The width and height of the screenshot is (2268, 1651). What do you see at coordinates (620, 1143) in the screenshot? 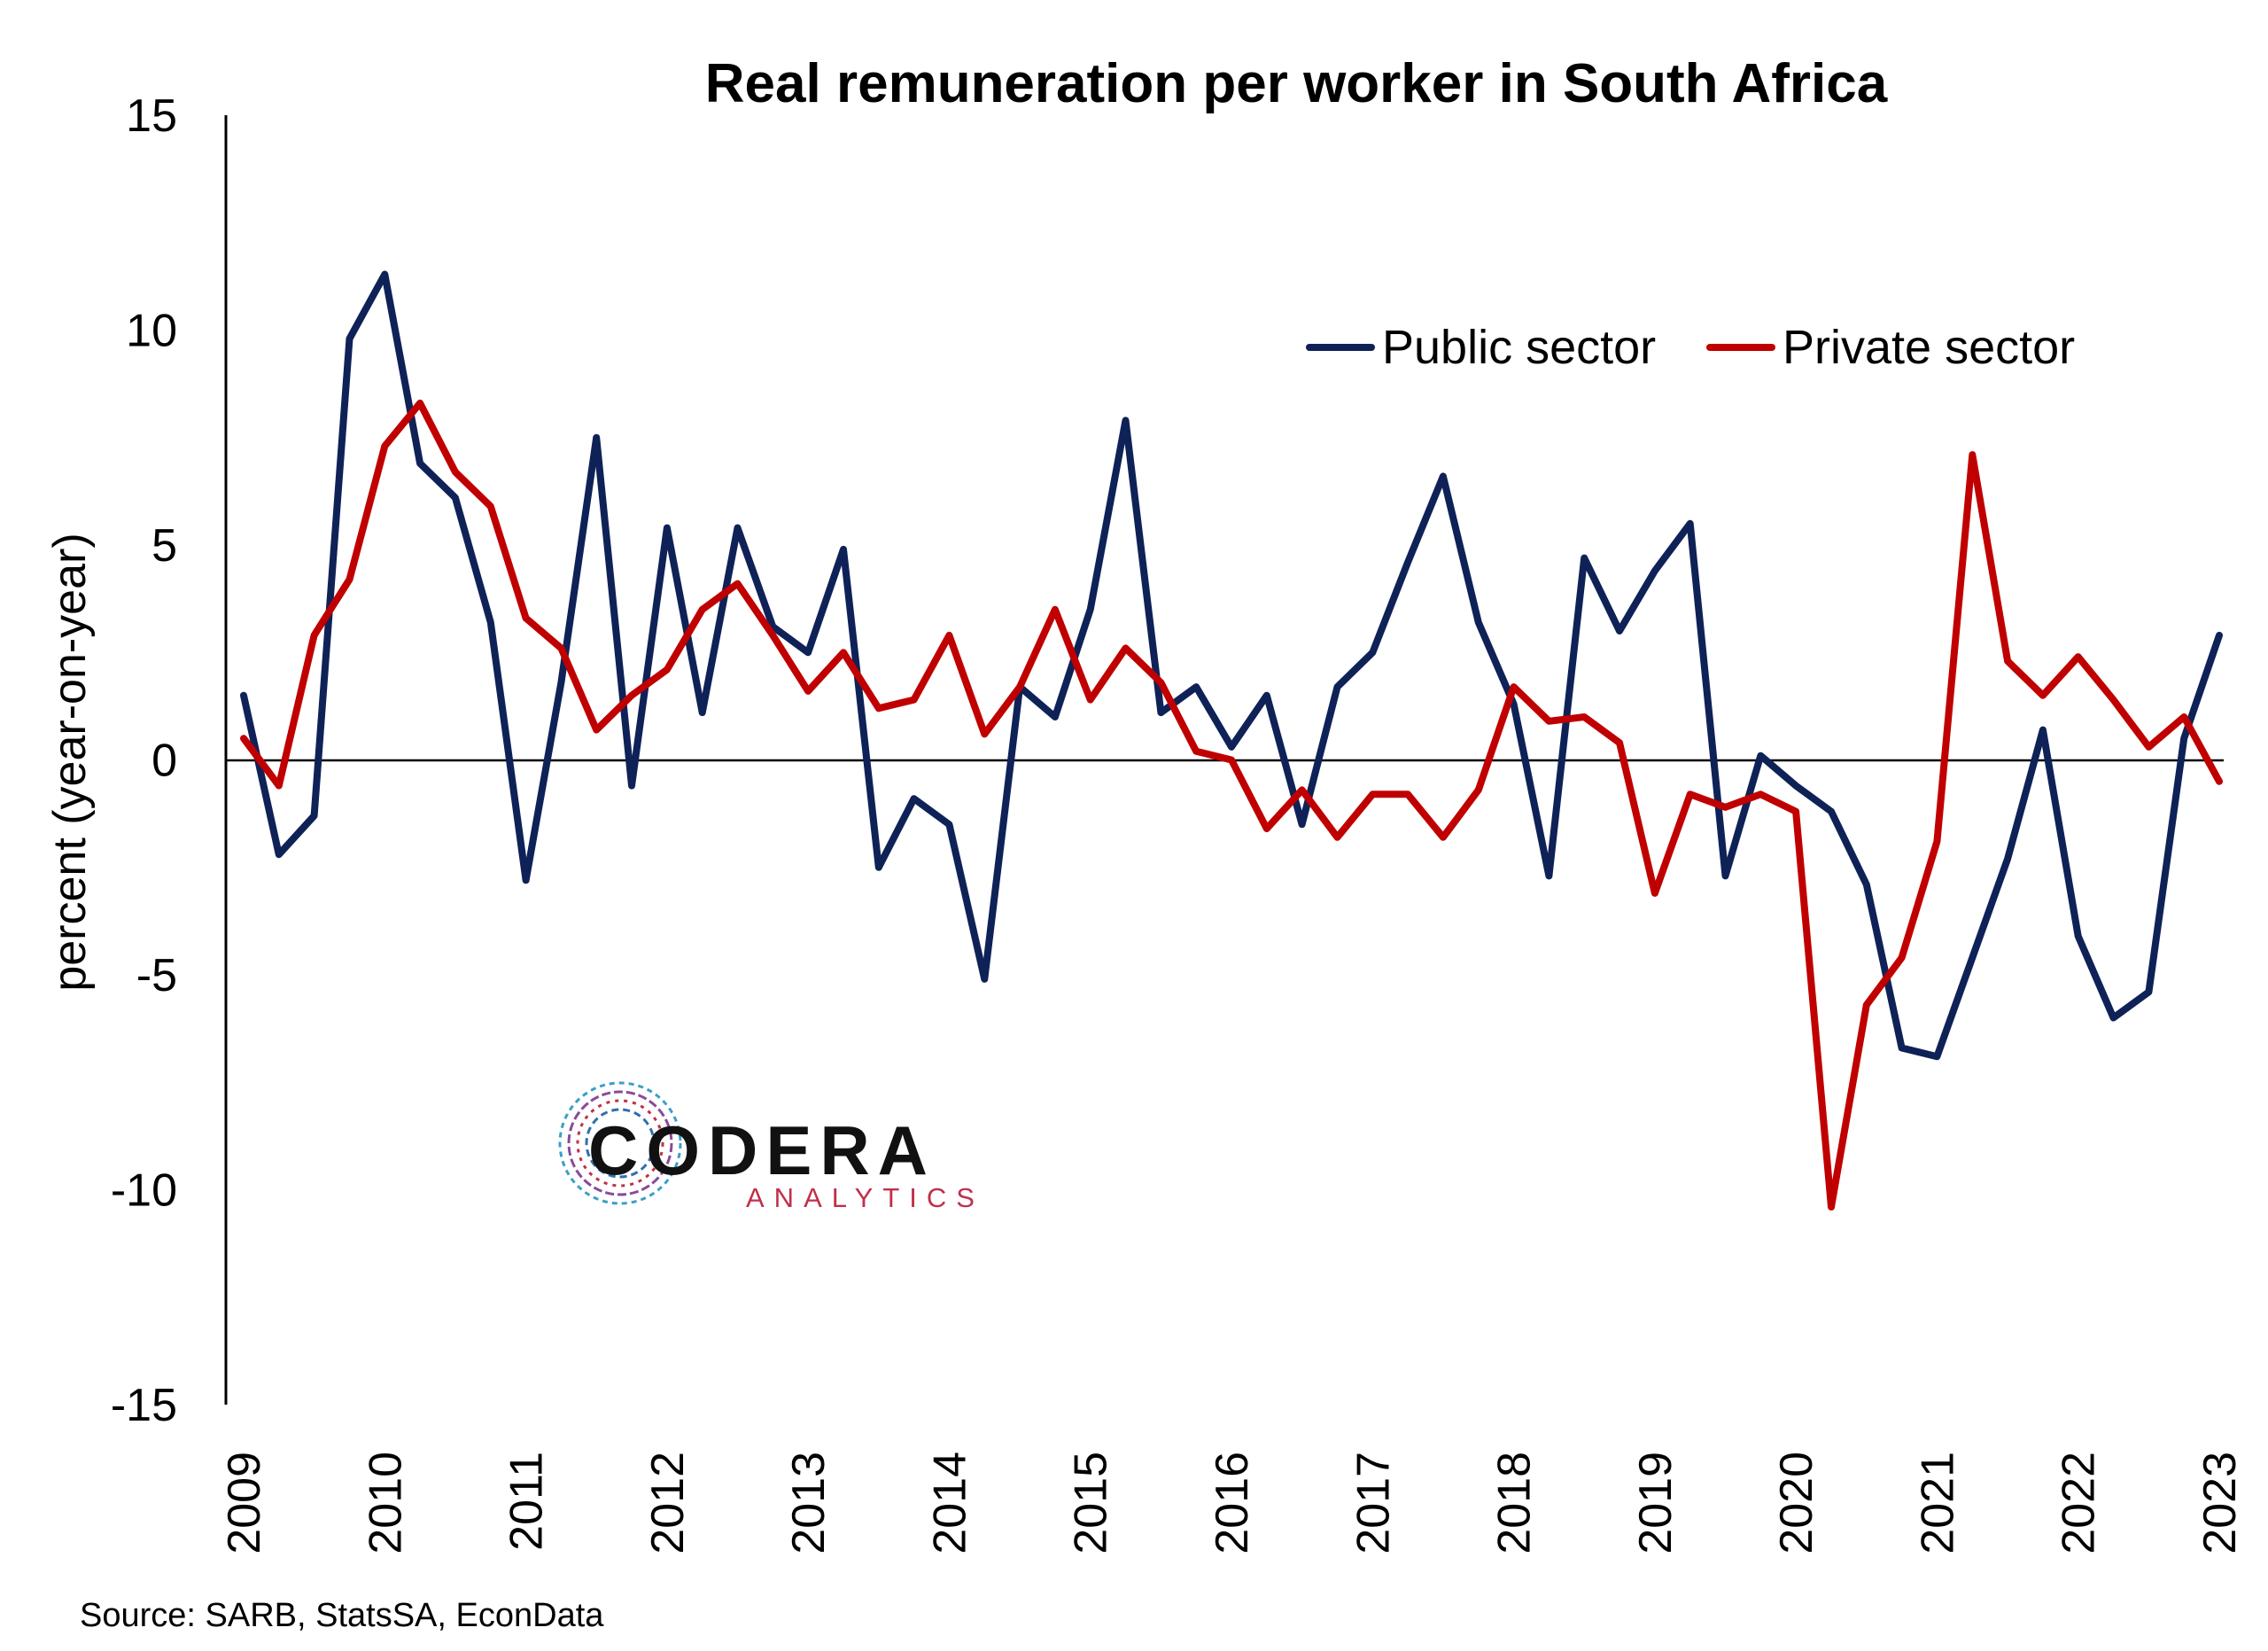
I see `logo-ring-icon` at bounding box center [620, 1143].